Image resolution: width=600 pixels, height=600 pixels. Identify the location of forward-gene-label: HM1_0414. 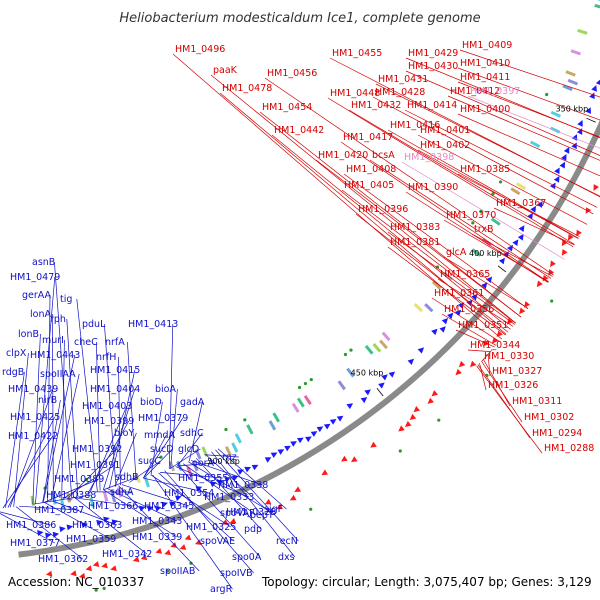
(432, 105).